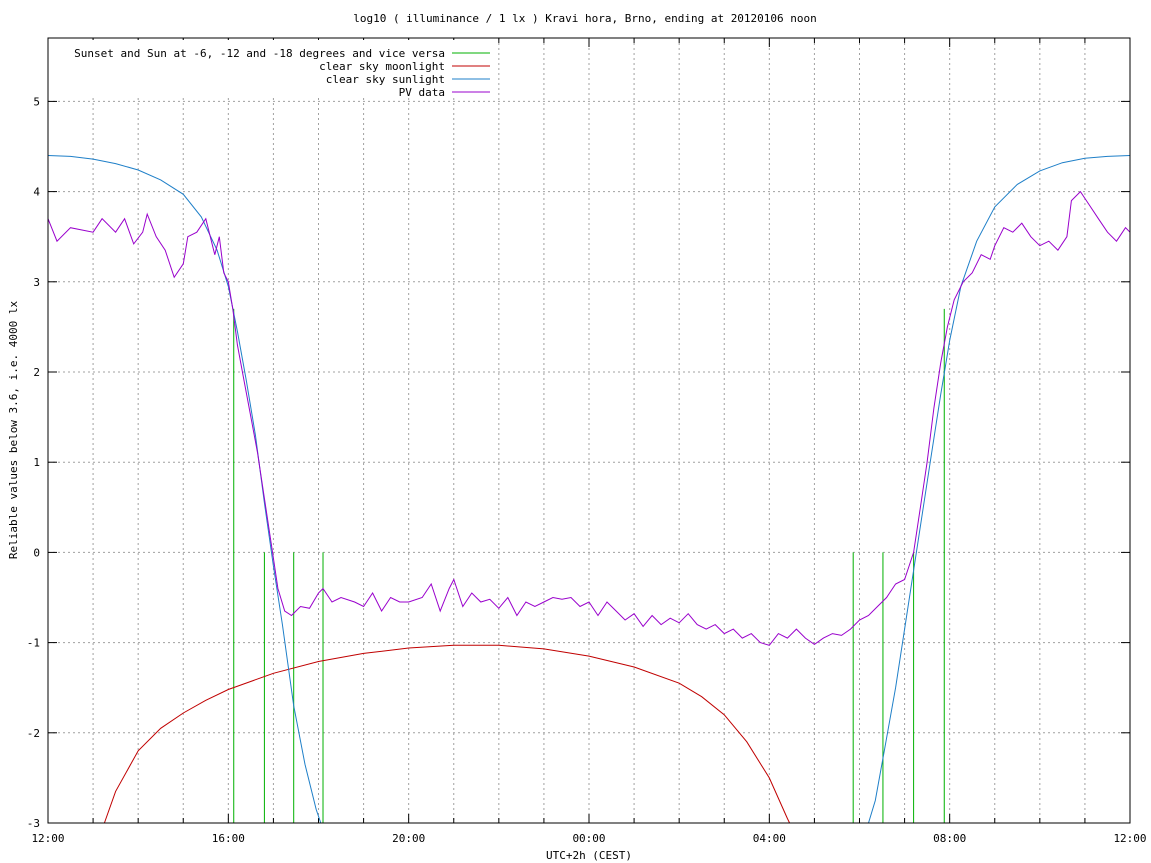  I want to click on legend-background, so click(273, 69).